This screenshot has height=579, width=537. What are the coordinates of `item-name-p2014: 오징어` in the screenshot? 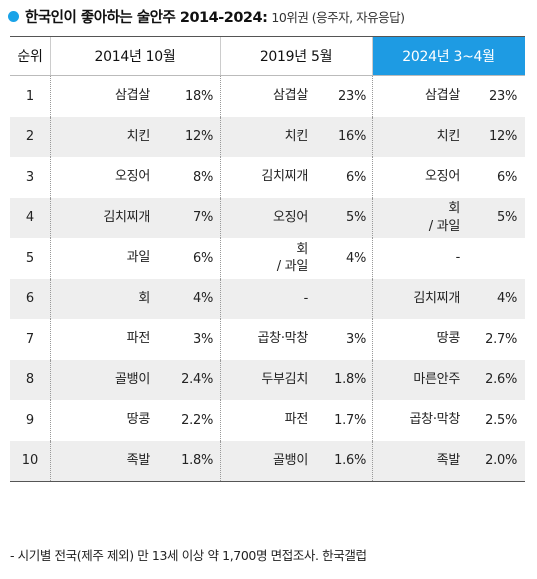 It's located at (132, 177).